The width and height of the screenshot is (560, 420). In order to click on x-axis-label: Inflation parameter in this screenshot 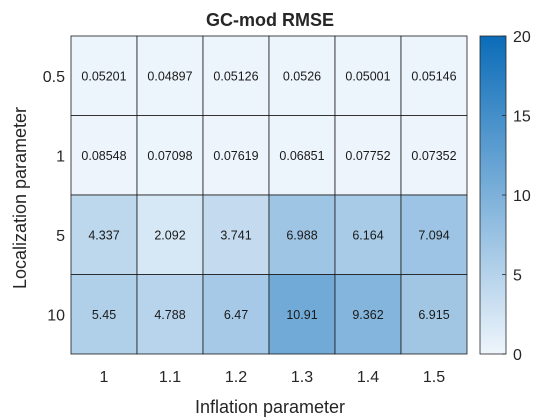, I will do `click(270, 407)`.